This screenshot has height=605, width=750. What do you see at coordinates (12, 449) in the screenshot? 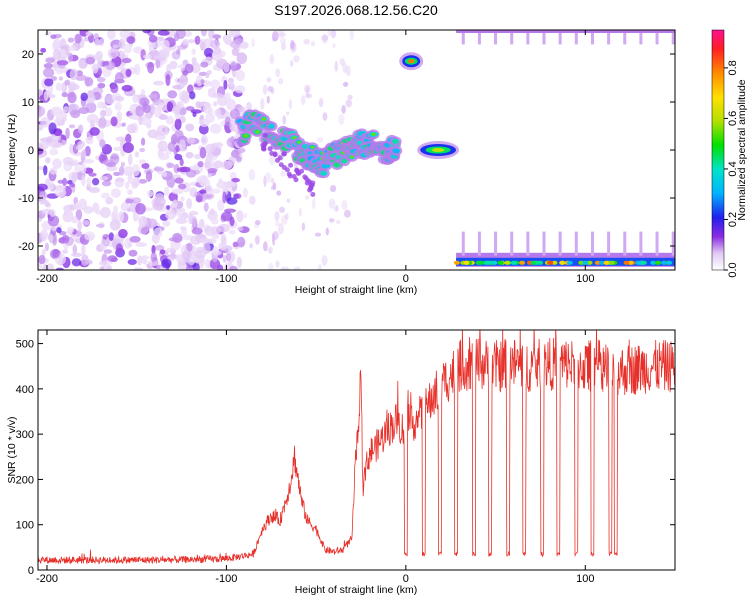
I see `snr-y-axis-label: SNR (10 * v/v)` at bounding box center [12, 449].